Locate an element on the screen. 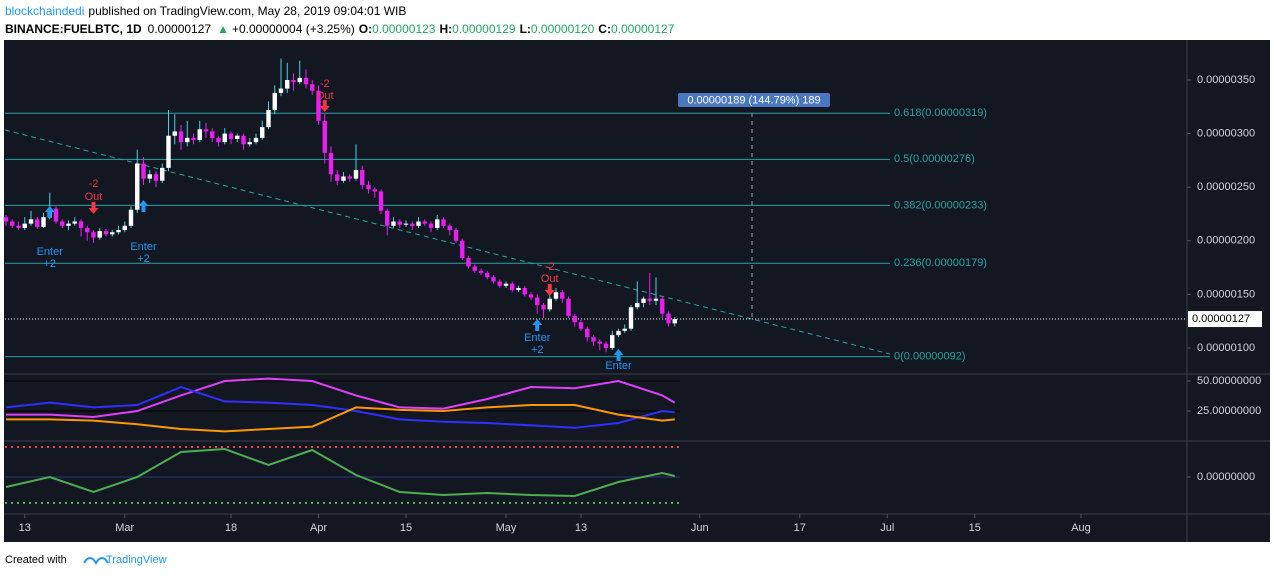  price: 0.00000127 is located at coordinates (180, 29).